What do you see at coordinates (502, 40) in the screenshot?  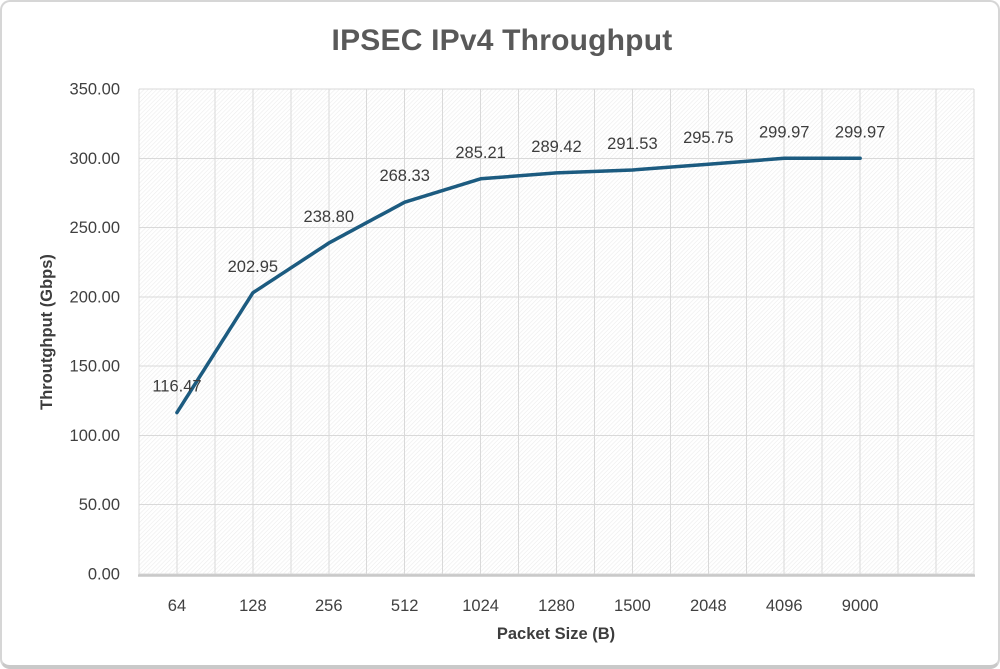 I see `chart-title: IPSEC IPv4 Throughput` at bounding box center [502, 40].